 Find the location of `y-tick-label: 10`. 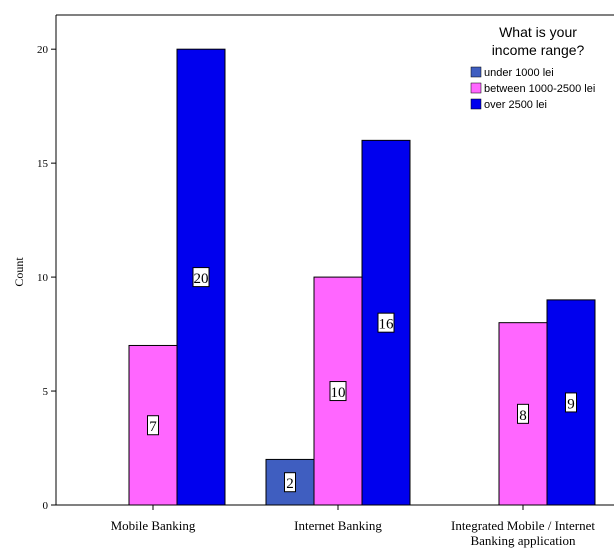

y-tick-label: 10 is located at coordinates (43, 278).